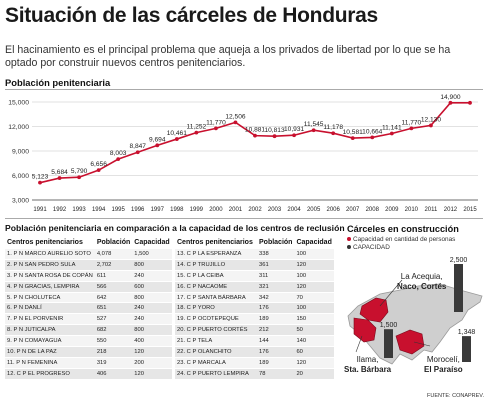 The image size is (488, 400). Describe the element at coordinates (314, 352) in the screenshot. I see `cell-capacity: 60` at that location.